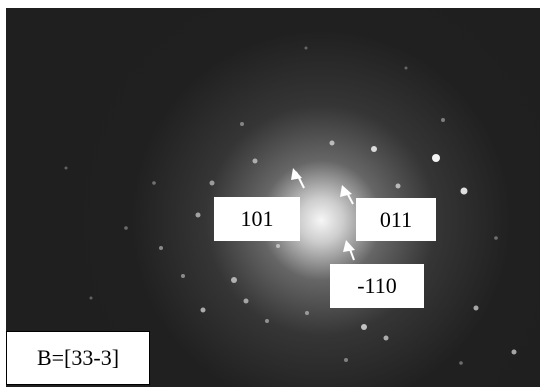  What do you see at coordinates (396, 219) in the screenshot?
I see `reflection-label-011: 011` at bounding box center [396, 219].